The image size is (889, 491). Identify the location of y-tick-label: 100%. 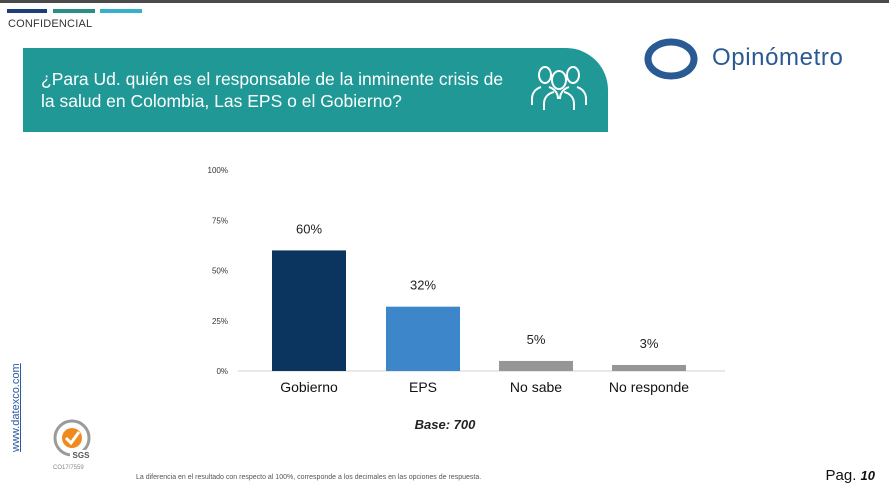
(218, 170).